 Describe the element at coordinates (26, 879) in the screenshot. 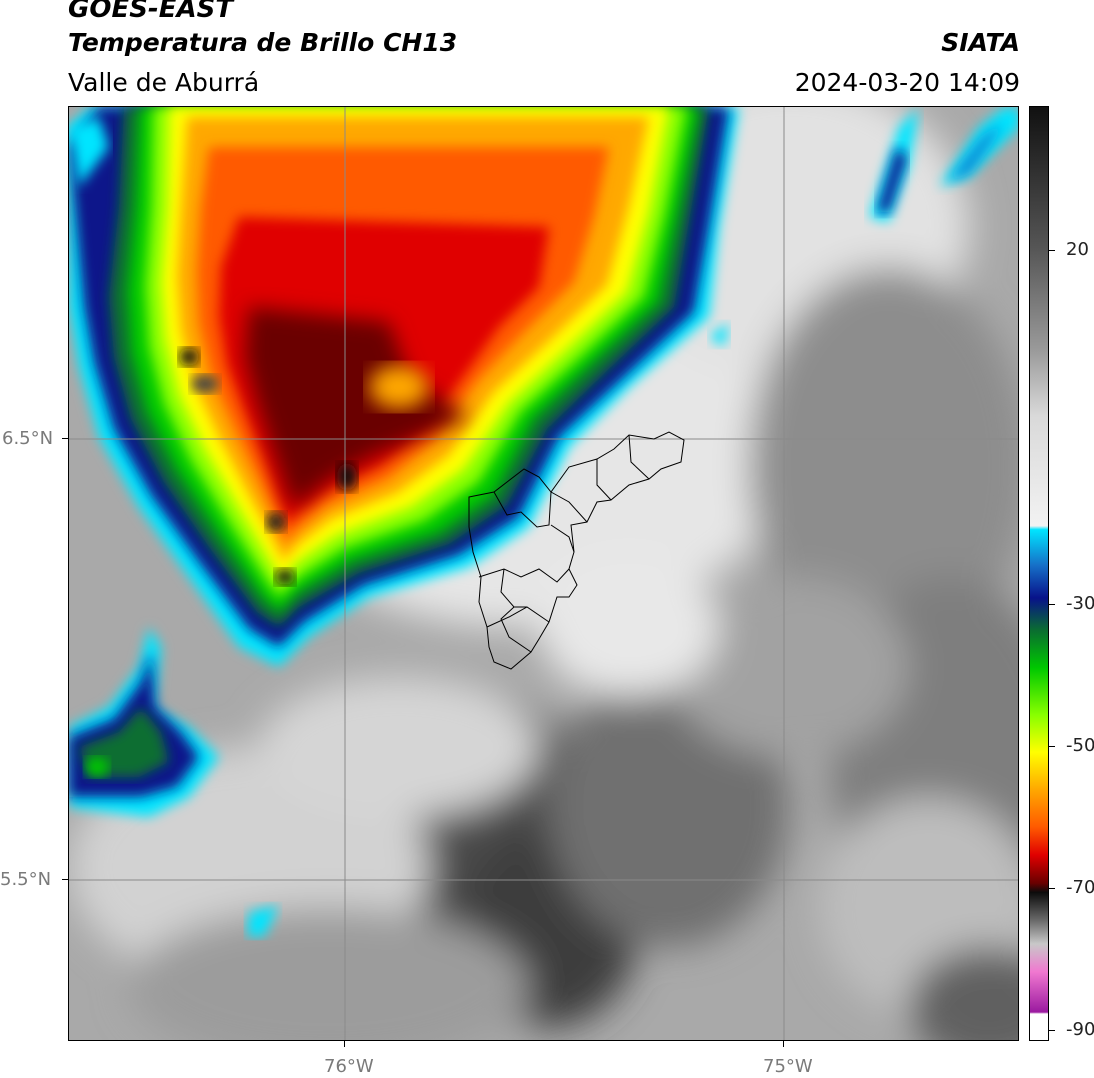

I see `lat-label-5-5: 5.5°N` at that location.